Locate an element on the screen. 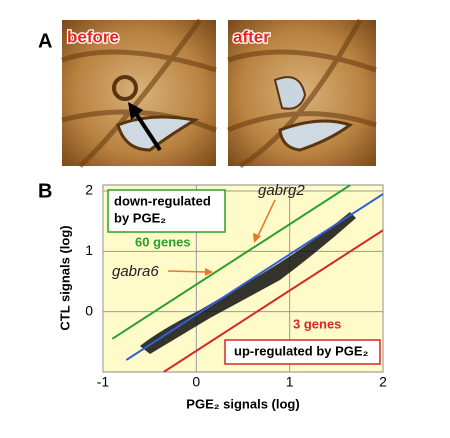  x-tick-label: 2 is located at coordinates (383, 382).